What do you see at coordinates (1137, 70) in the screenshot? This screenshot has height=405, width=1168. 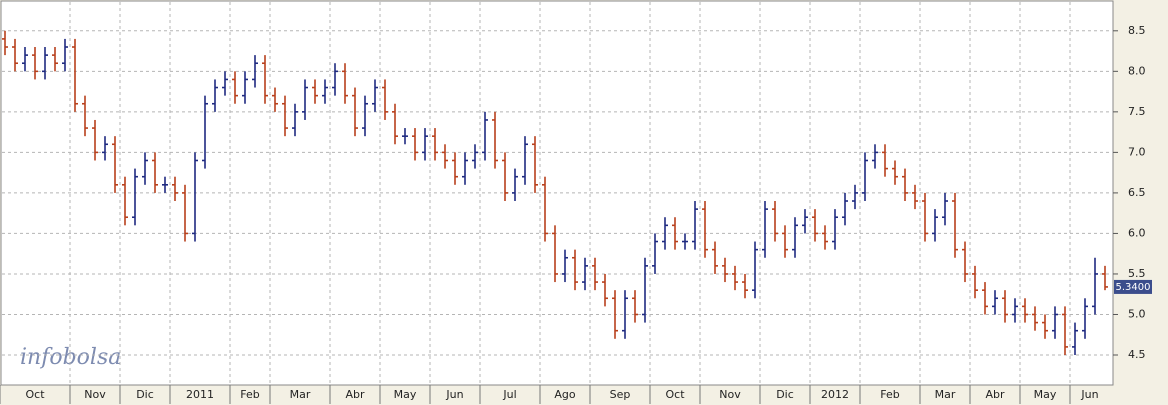 I see `y-tick-label: 8.0` at bounding box center [1137, 70].